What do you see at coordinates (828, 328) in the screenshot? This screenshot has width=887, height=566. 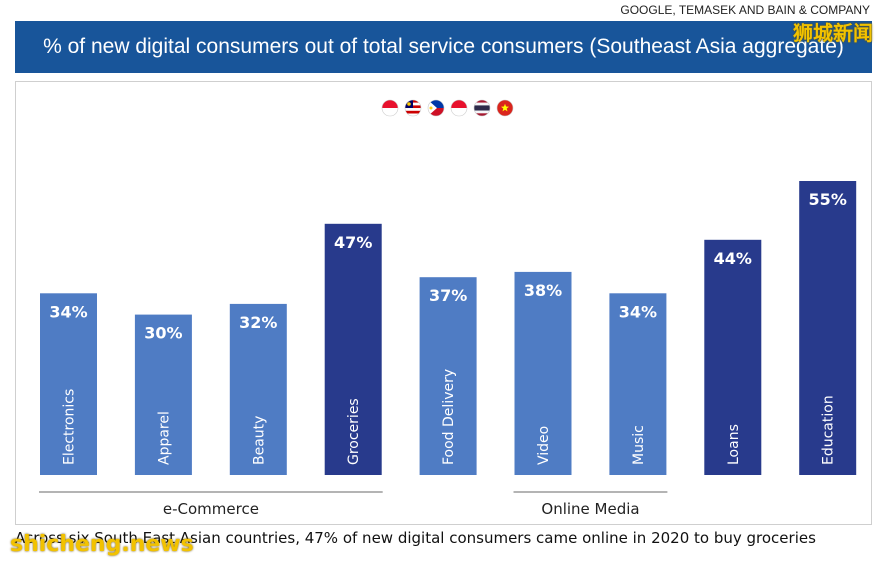 I see `bar-education` at bounding box center [828, 328].